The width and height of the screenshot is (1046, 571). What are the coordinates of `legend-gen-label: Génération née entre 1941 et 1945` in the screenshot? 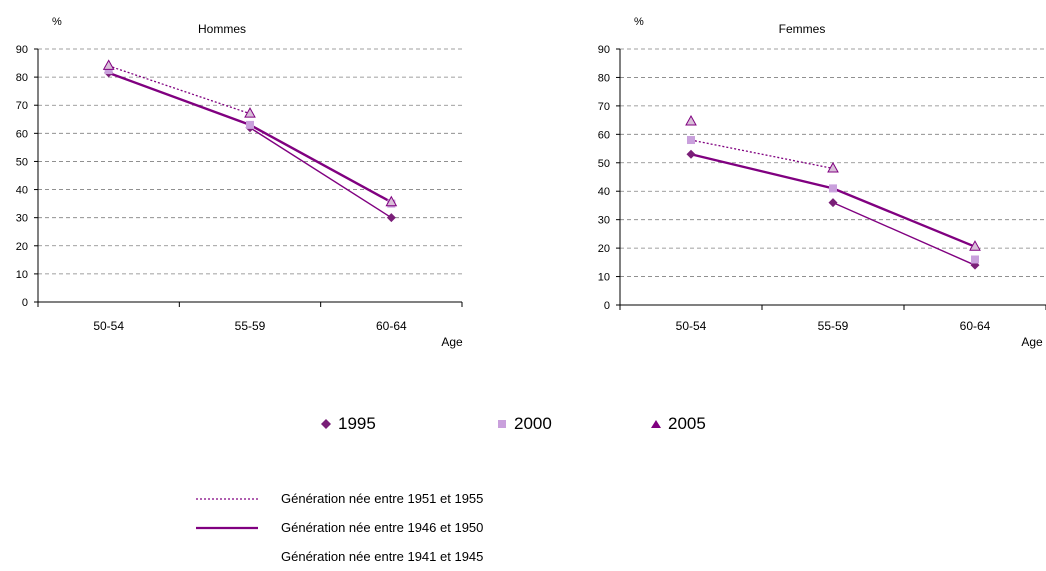 It's located at (382, 556).